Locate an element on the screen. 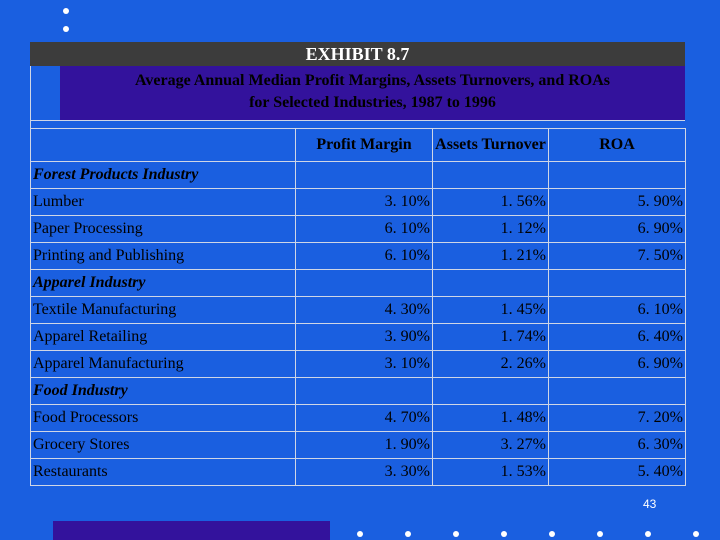 This screenshot has height=540, width=720. roa-cell: 7. 50% is located at coordinates (617, 256).